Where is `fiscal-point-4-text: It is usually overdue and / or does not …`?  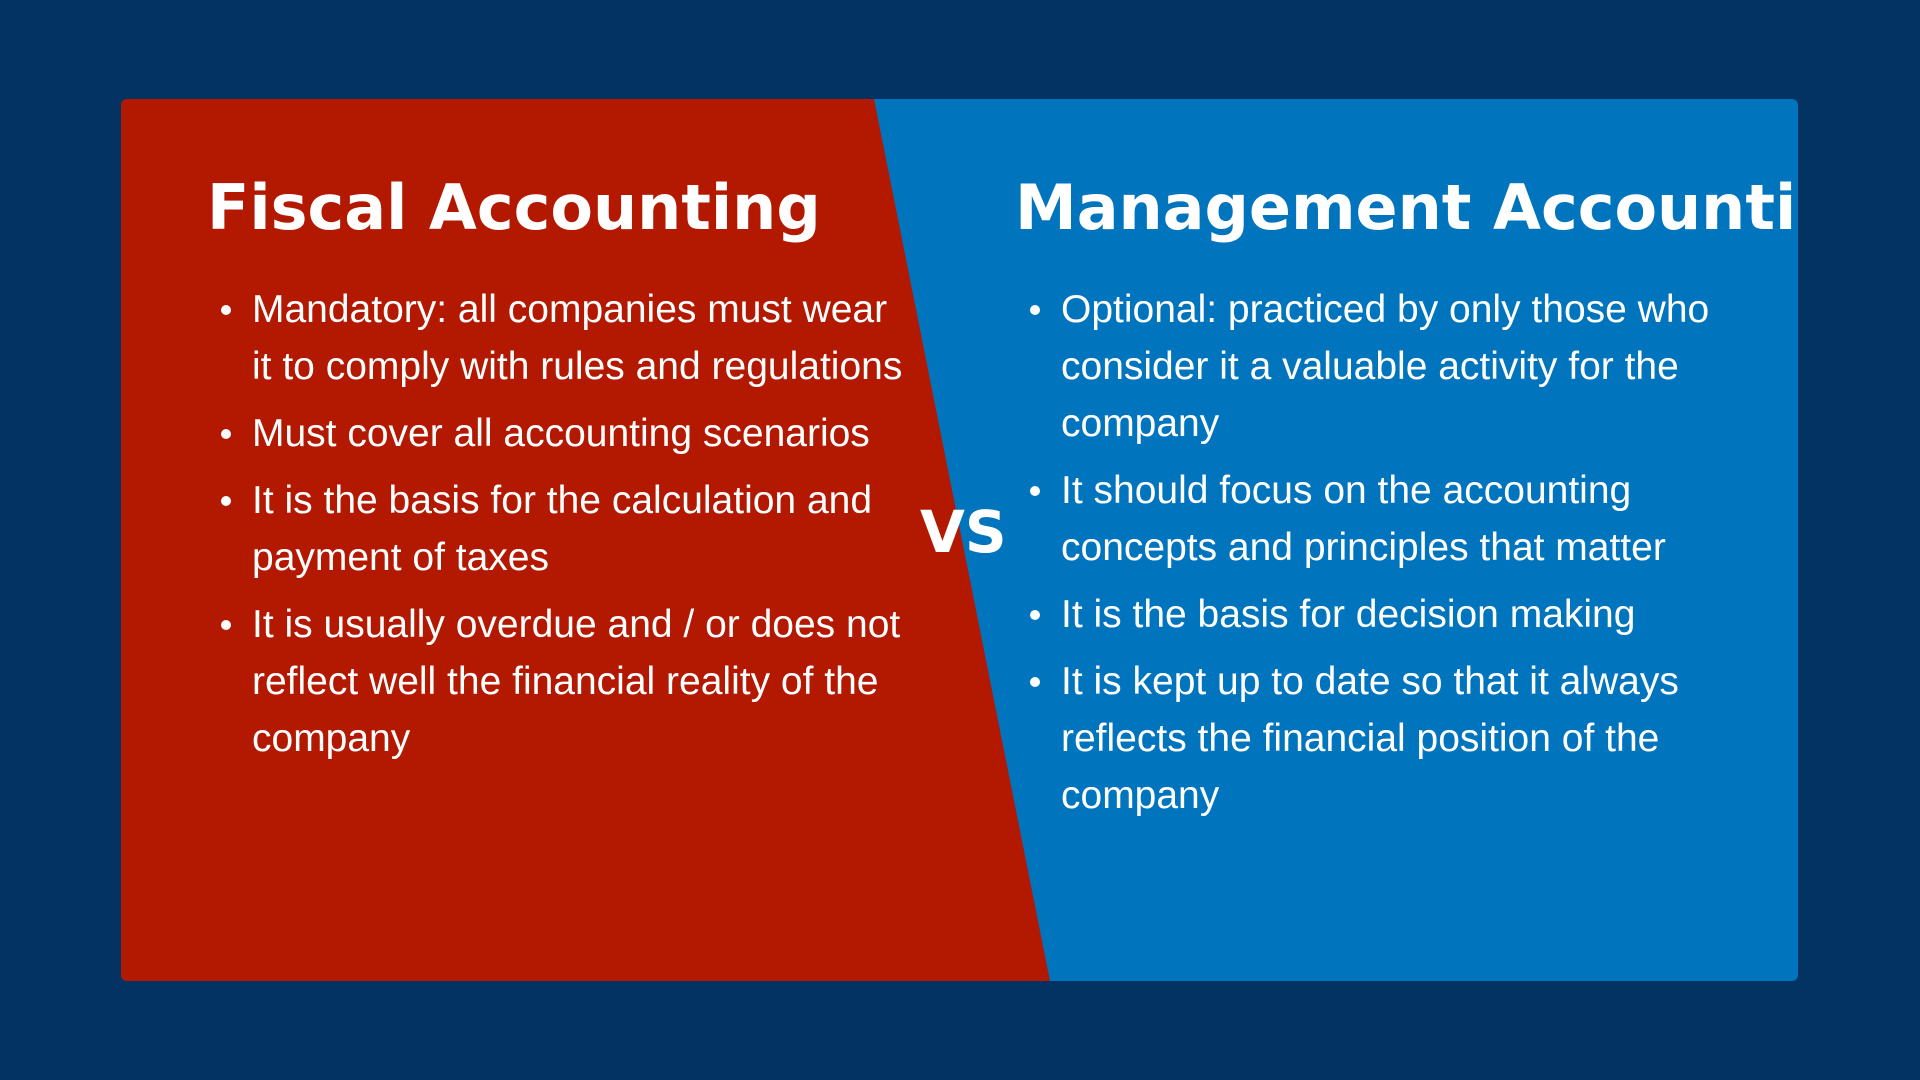 fiscal-point-4-text: It is usually overdue and / or does not … is located at coordinates (576, 681).